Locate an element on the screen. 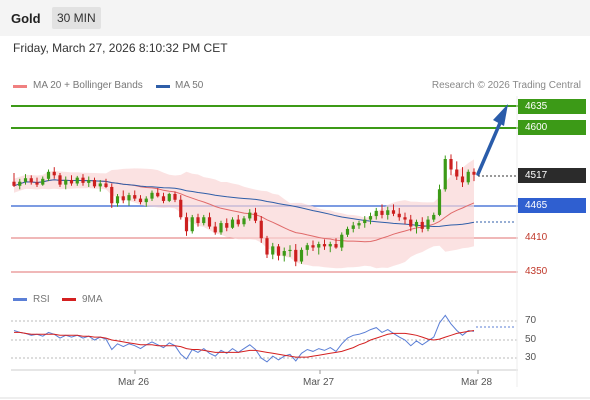 The height and width of the screenshot is (400, 590). top-bar: Gold 30 MIN is located at coordinates (295, 18).